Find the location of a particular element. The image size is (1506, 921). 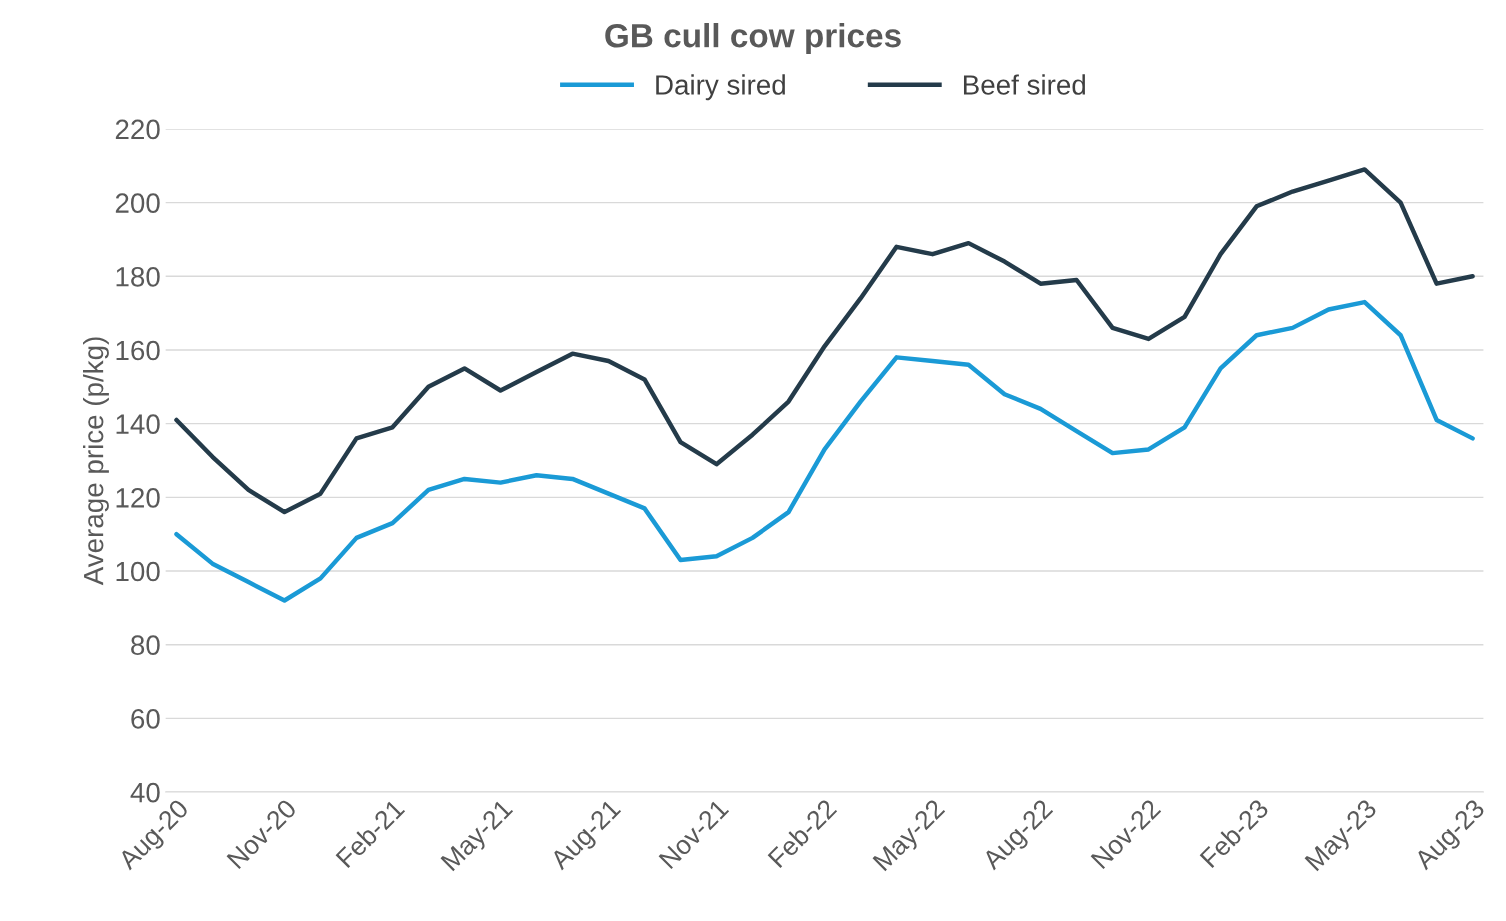

legend-label: Beef sired is located at coordinates (1024, 84).